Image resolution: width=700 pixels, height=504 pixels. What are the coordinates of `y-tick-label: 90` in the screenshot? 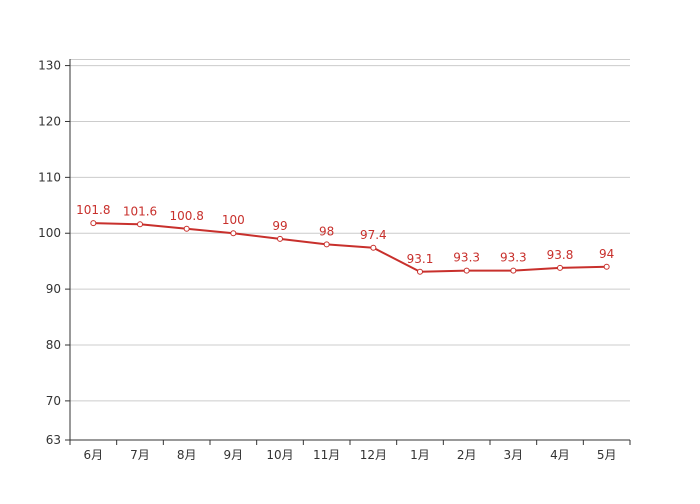 It's located at (53, 289).